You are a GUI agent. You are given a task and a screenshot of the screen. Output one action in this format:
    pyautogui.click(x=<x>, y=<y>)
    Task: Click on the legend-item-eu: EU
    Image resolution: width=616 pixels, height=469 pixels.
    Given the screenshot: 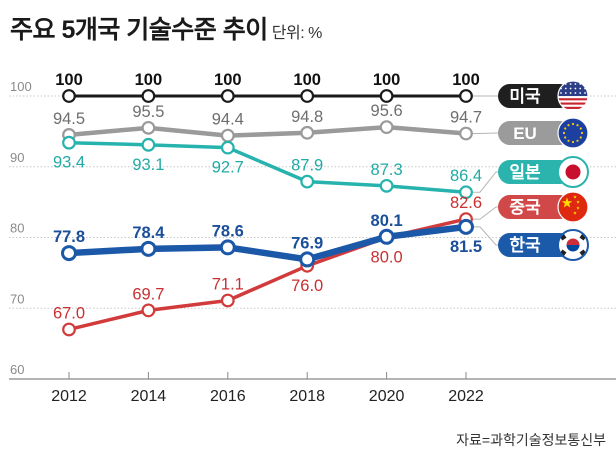 What is the action you would take?
    pyautogui.click(x=543, y=133)
    